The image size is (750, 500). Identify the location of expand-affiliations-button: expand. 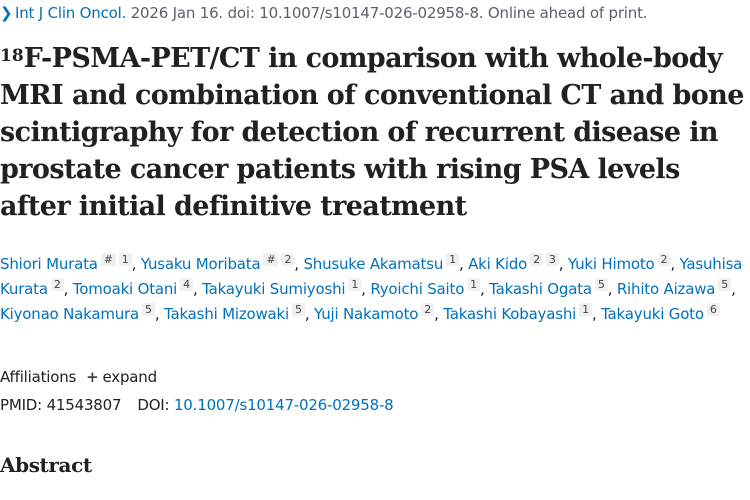
(130, 377).